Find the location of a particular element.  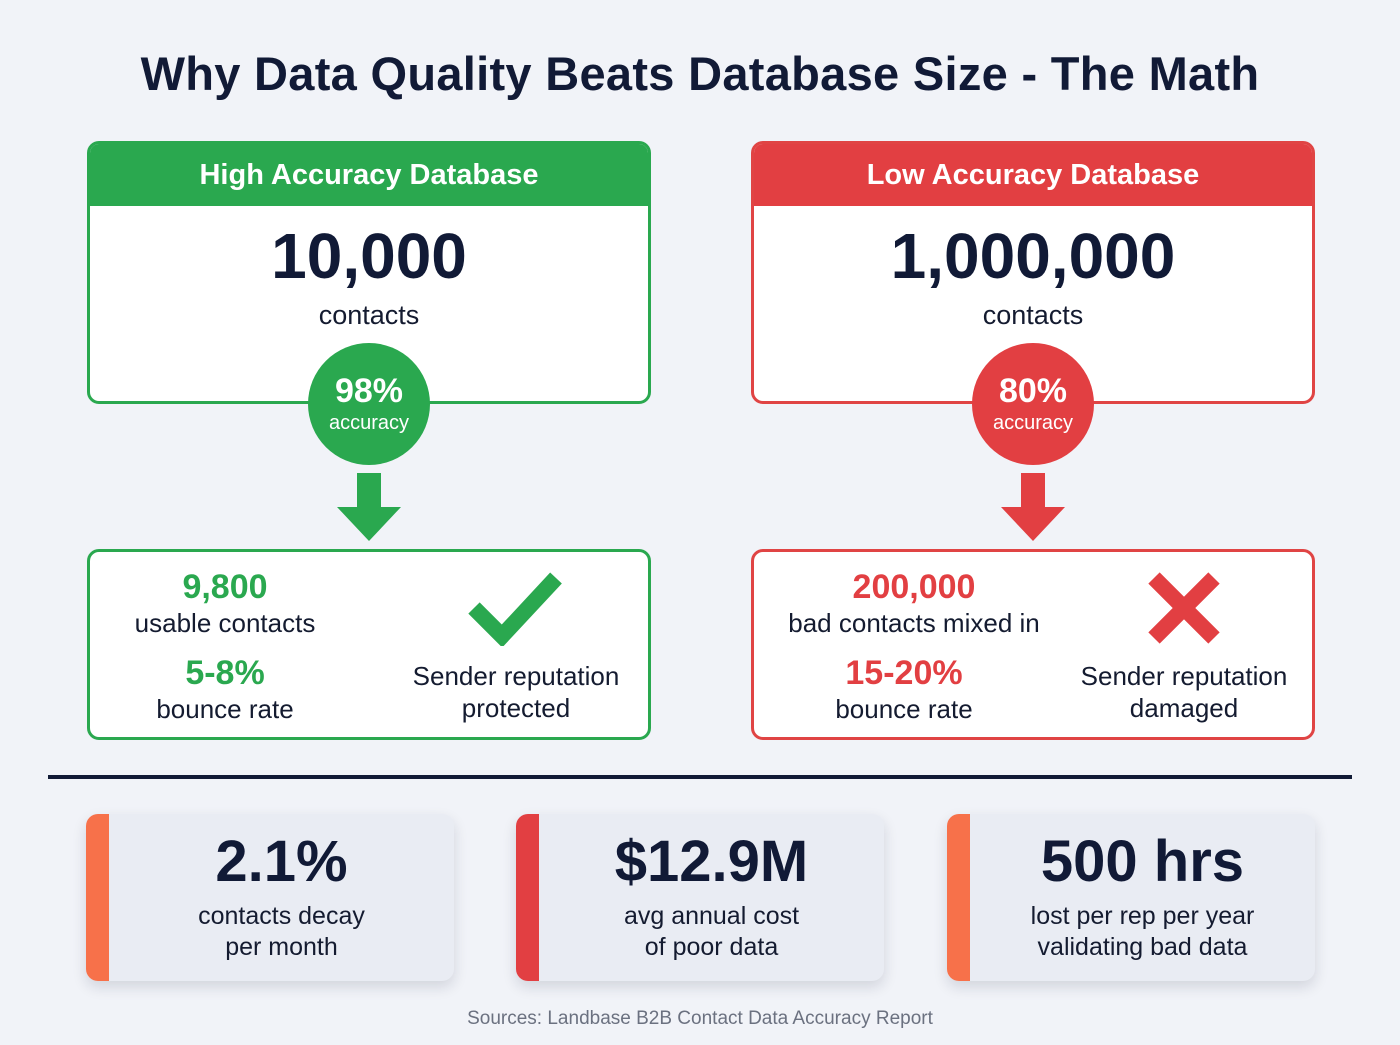

metric-label: contacts decay per month is located at coordinates (281, 932).